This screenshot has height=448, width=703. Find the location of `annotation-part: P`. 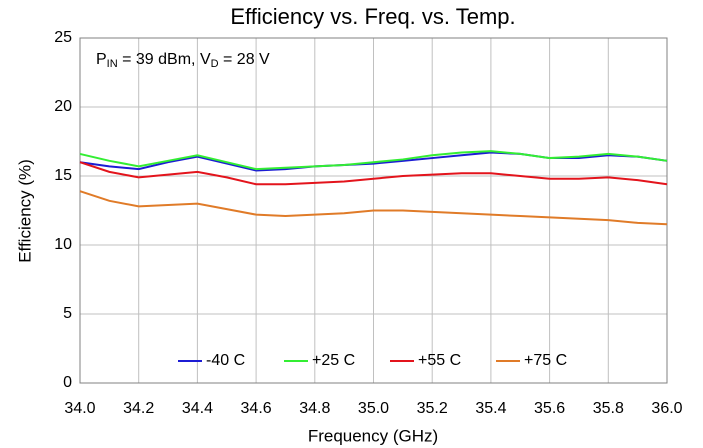

annotation-part: P is located at coordinates (101, 59).